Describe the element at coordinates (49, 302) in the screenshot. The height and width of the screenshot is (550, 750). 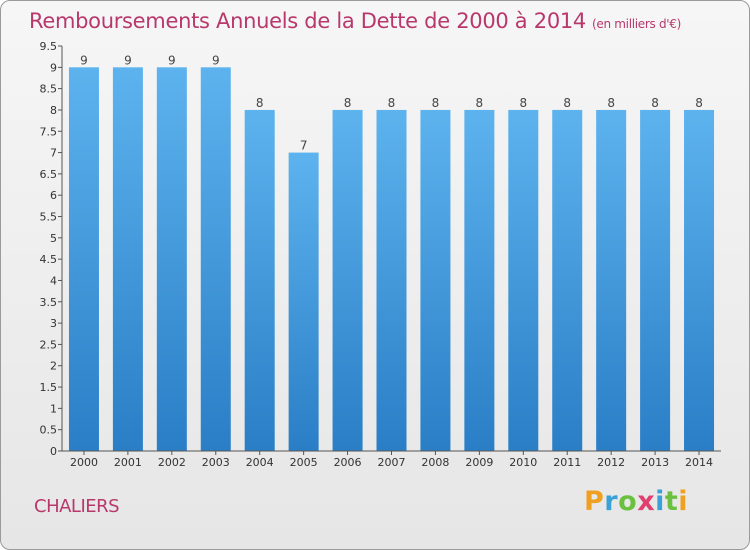
I see `y-tick-label: 3.5` at that location.